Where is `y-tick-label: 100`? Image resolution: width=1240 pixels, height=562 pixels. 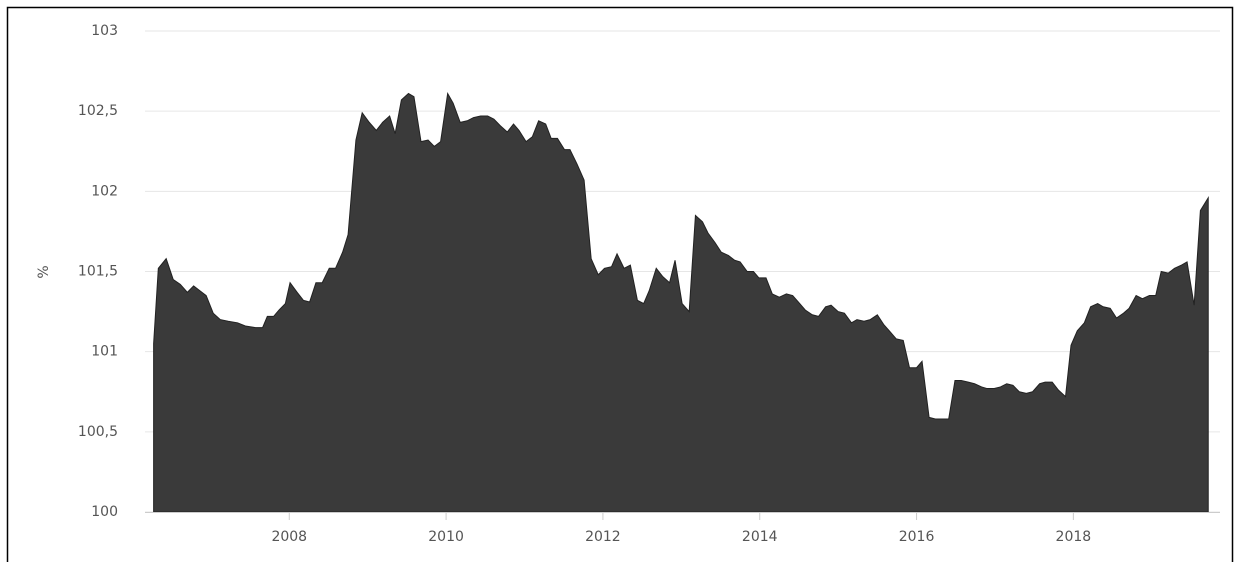
y-tick-label: 100 is located at coordinates (104, 512).